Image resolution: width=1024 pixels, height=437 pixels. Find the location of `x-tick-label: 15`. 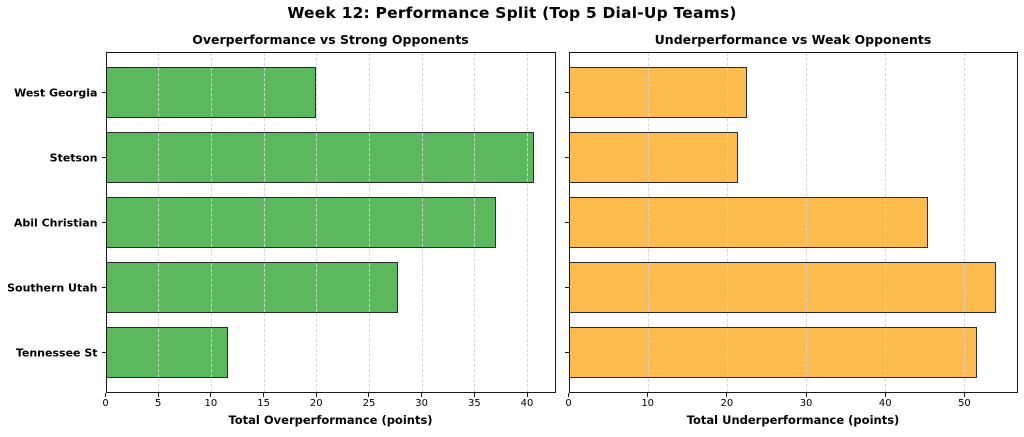

x-tick-label: 15 is located at coordinates (263, 403).